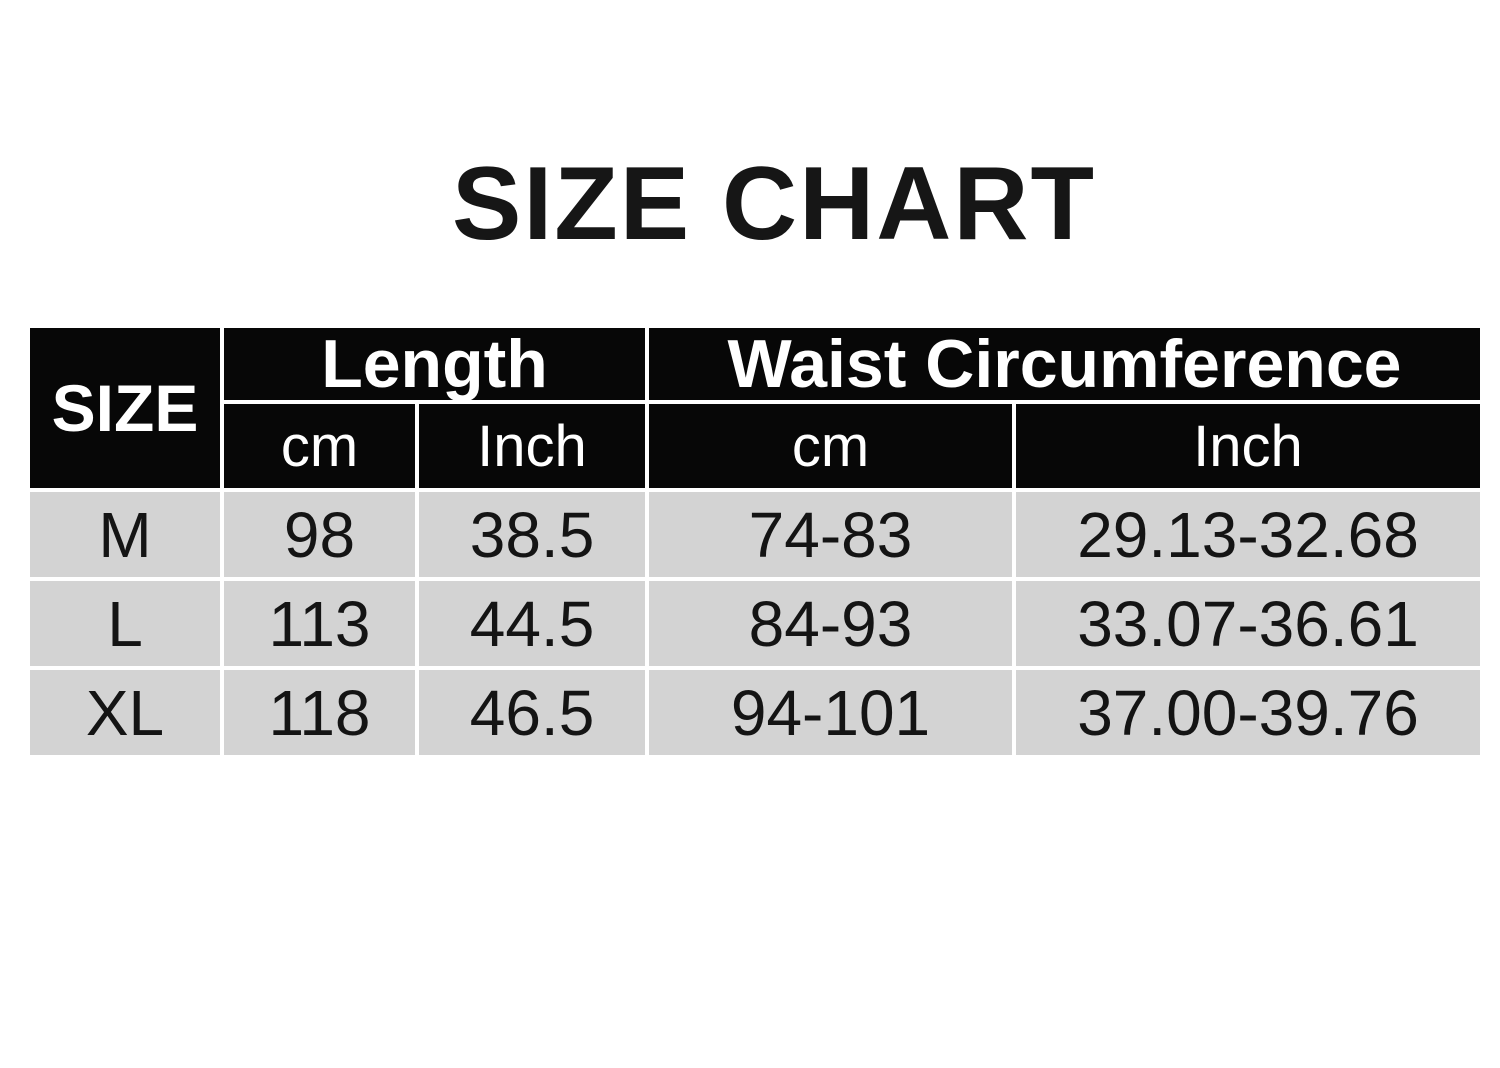  What do you see at coordinates (1248, 446) in the screenshot?
I see `header-waist-inch: Inch` at bounding box center [1248, 446].